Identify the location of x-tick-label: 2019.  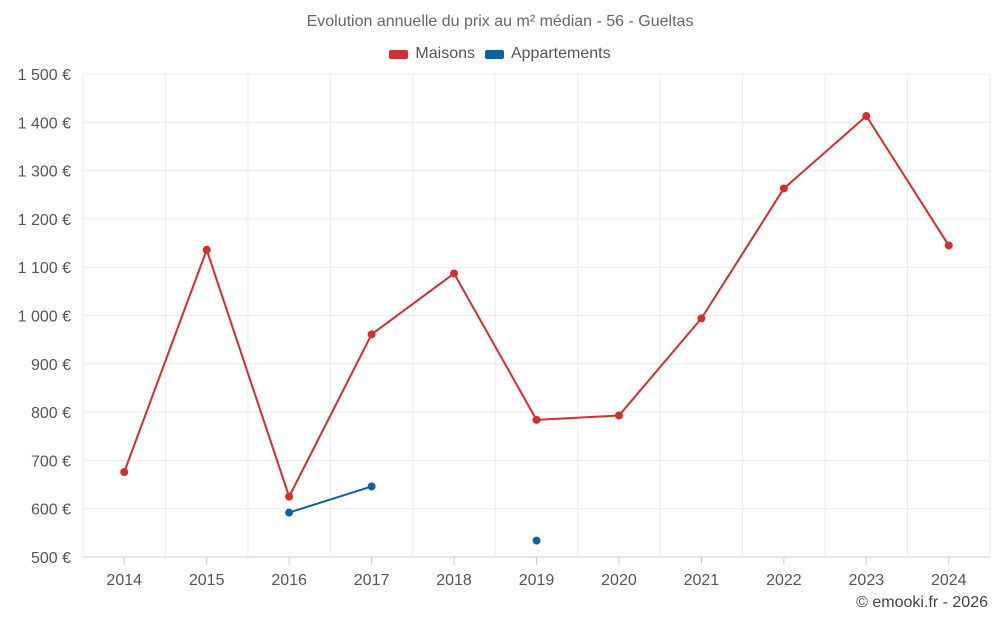
(537, 580).